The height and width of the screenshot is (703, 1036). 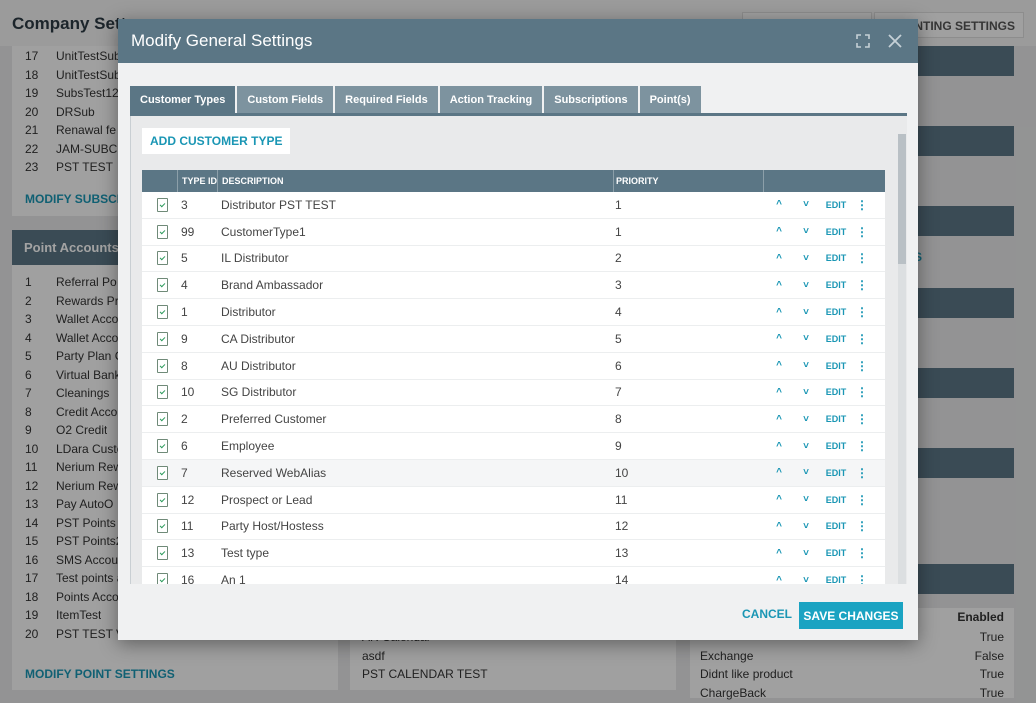 I want to click on point-account-item: 20 PST TEST V, so click(x=175, y=634).